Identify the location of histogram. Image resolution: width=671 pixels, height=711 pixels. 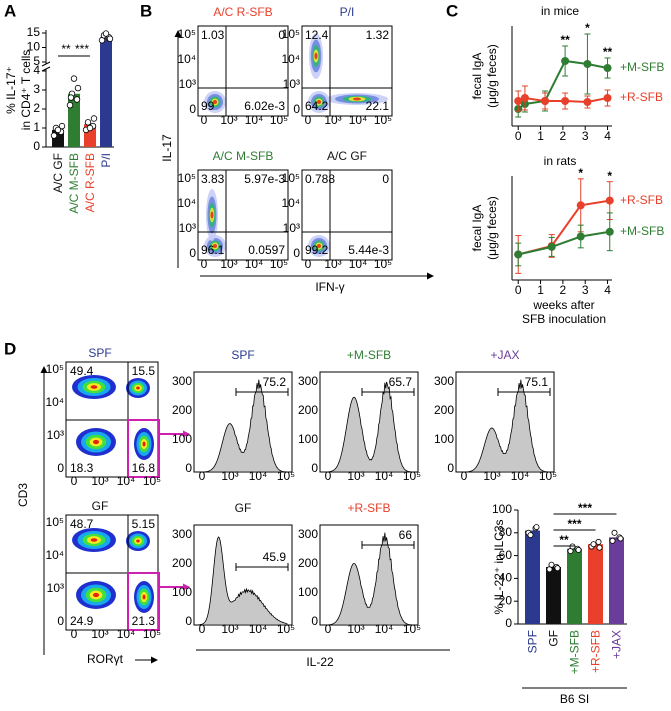
(243, 426).